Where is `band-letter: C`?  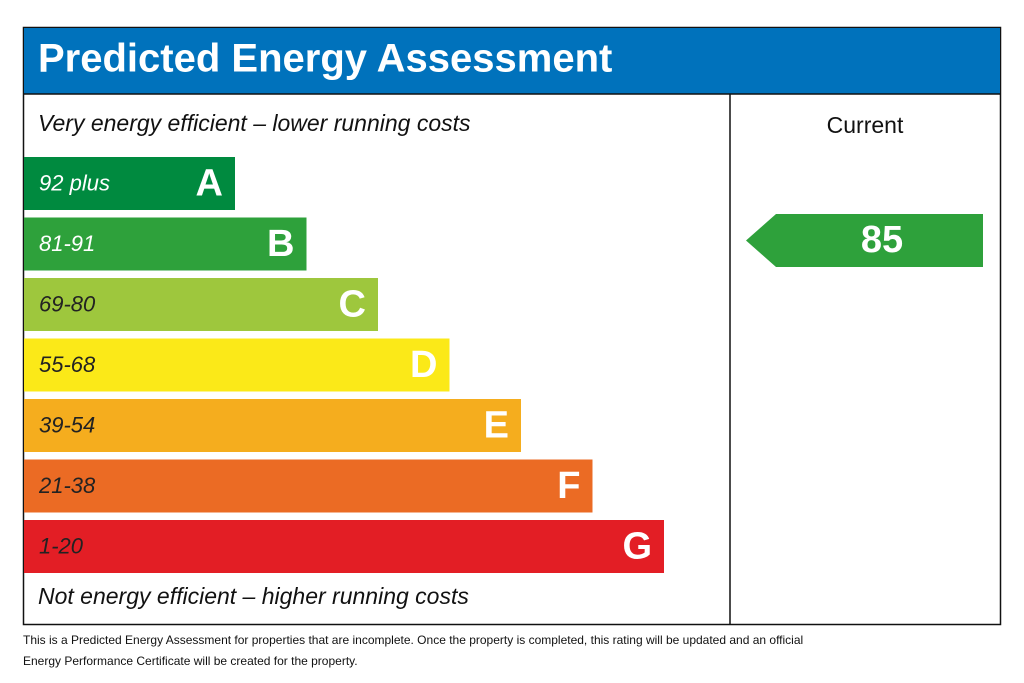
band-letter: C is located at coordinates (352, 305).